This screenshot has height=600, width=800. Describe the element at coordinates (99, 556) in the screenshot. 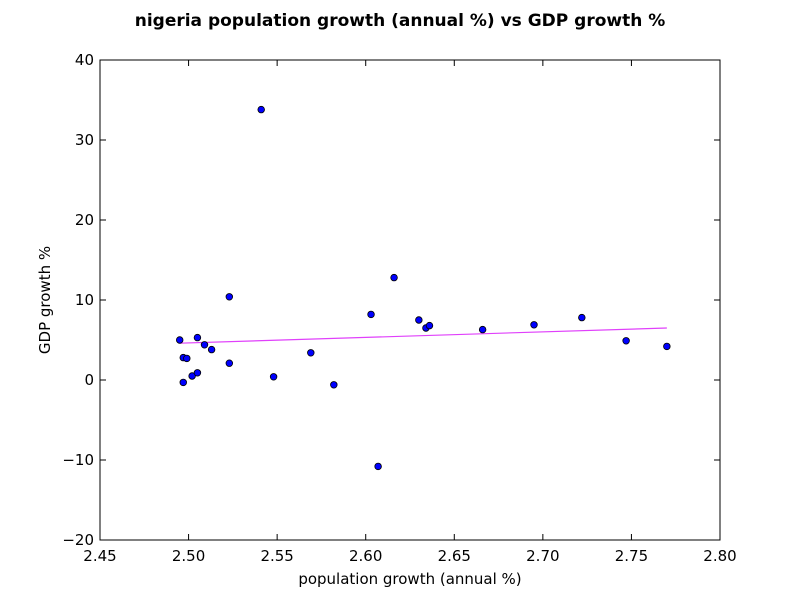

I see `x-tick-label: 2.45` at that location.